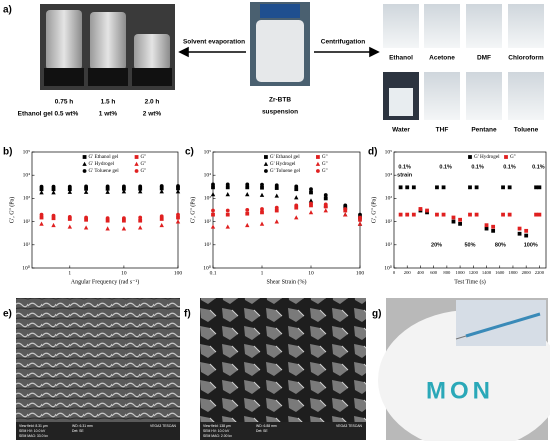 The height and width of the screenshot is (441, 550). What do you see at coordinates (434, 272) in the screenshot?
I see `x-tick-label: 600` at bounding box center [434, 272].